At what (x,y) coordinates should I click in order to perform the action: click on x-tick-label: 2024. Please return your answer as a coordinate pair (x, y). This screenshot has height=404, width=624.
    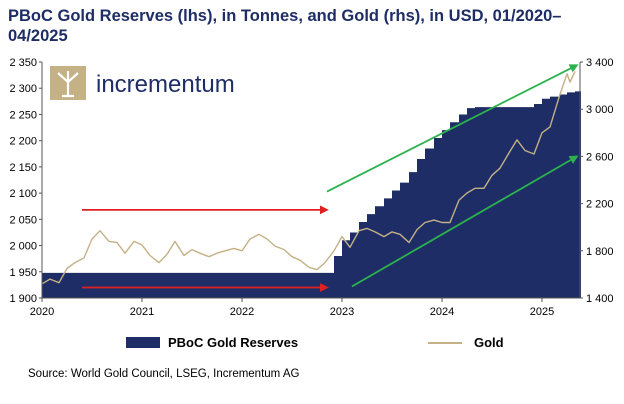
    Looking at the image, I should click on (442, 312).